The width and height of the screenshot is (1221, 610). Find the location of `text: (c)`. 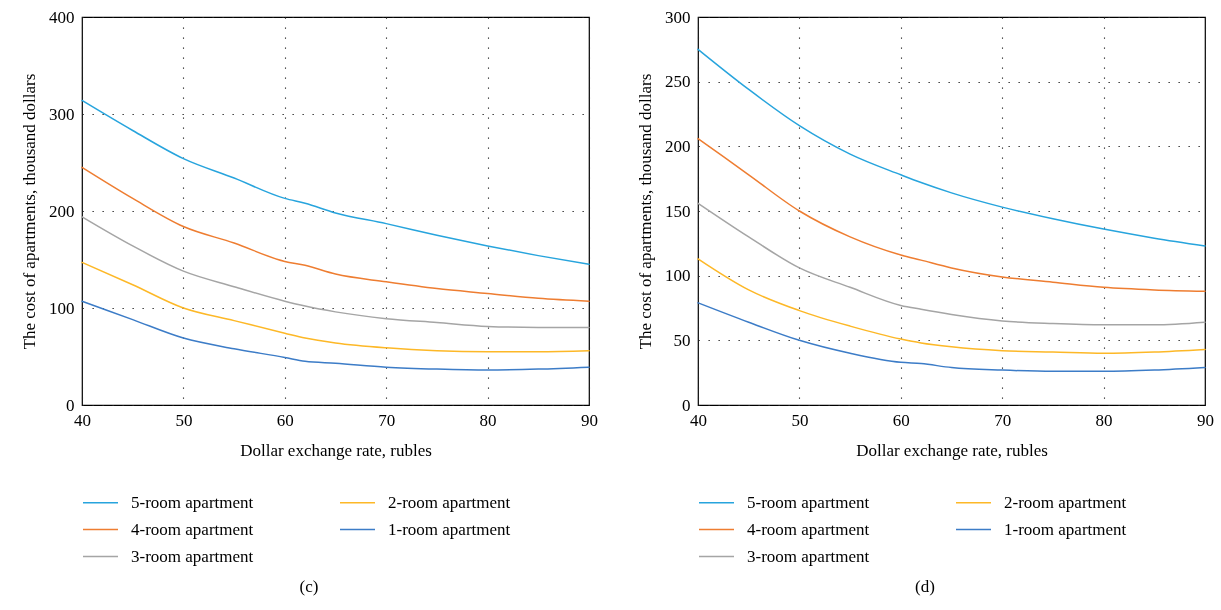

text: (c) is located at coordinates (309, 586).